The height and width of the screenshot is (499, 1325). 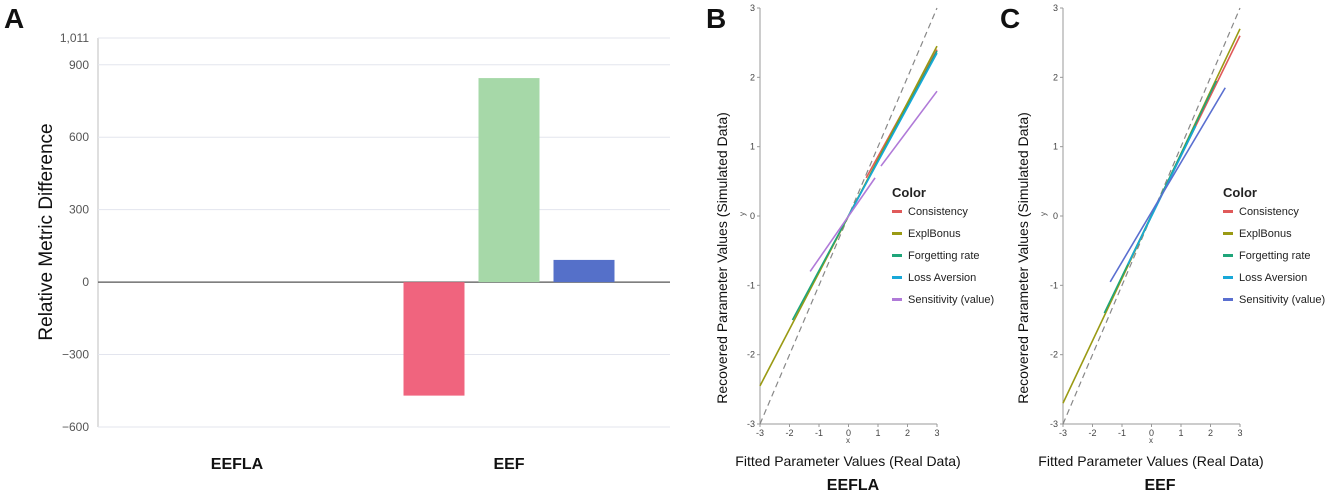 What do you see at coordinates (1167, 185) in the screenshot?
I see `panel-c-line-sensitivity-value` at bounding box center [1167, 185].